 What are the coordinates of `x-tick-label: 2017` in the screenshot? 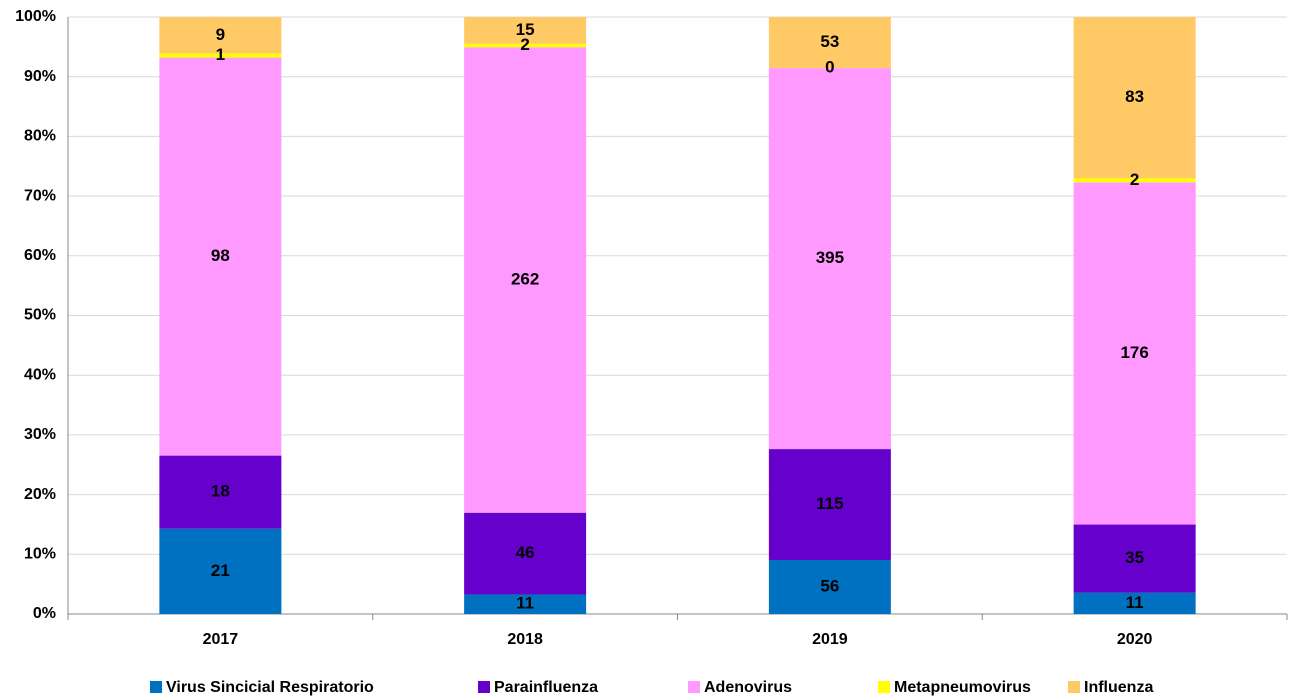 It's located at (221, 639).